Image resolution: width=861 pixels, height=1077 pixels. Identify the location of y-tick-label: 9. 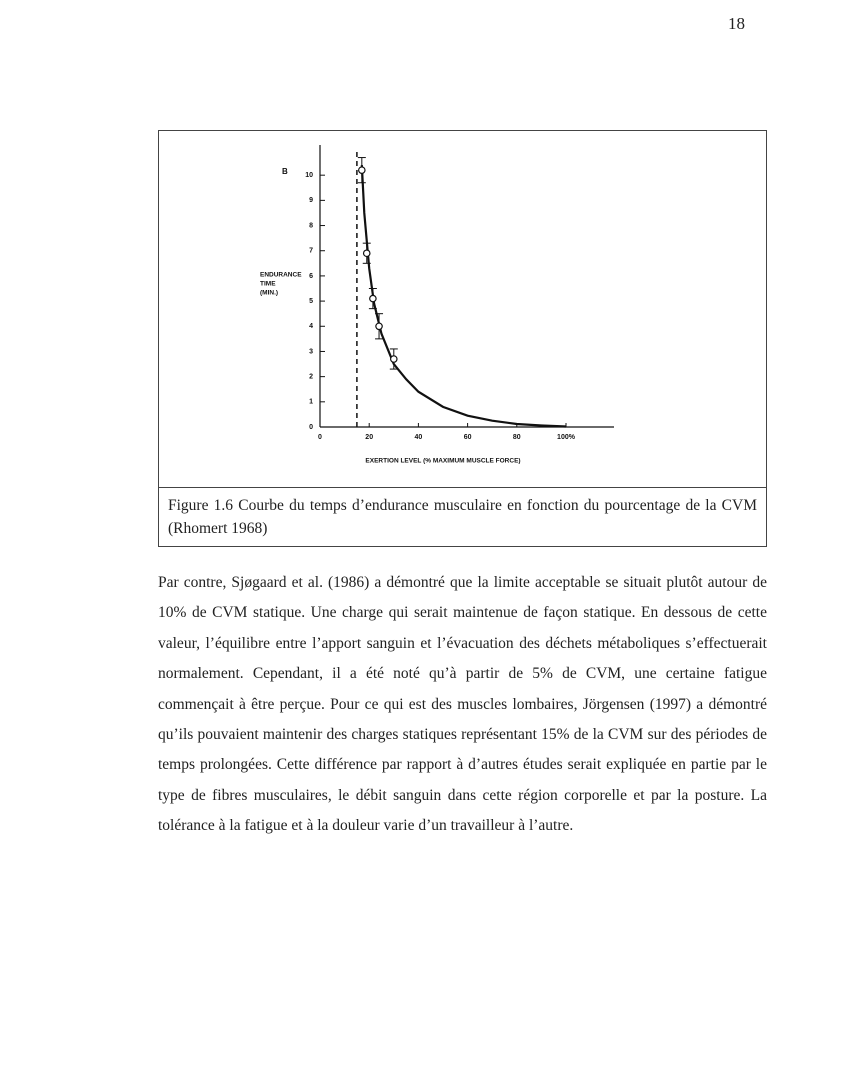
(311, 200).